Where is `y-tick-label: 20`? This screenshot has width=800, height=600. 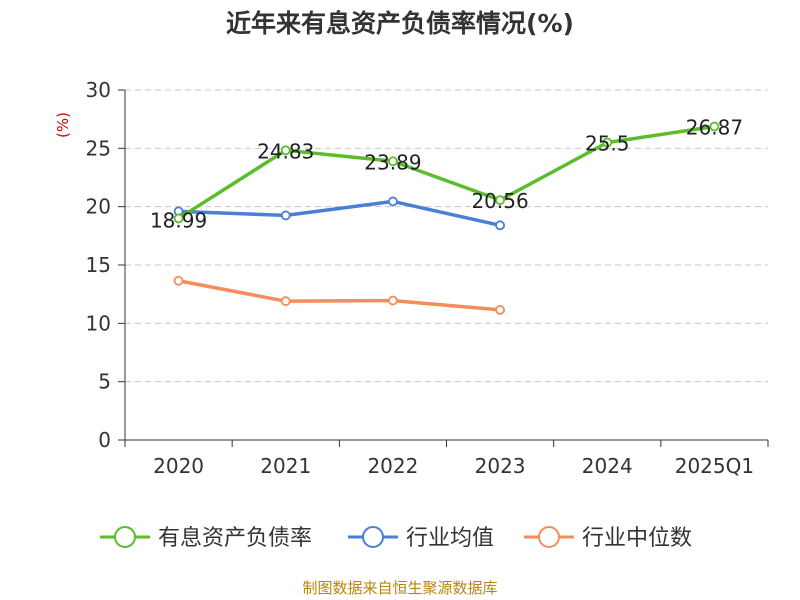 y-tick-label: 20 is located at coordinates (98, 207).